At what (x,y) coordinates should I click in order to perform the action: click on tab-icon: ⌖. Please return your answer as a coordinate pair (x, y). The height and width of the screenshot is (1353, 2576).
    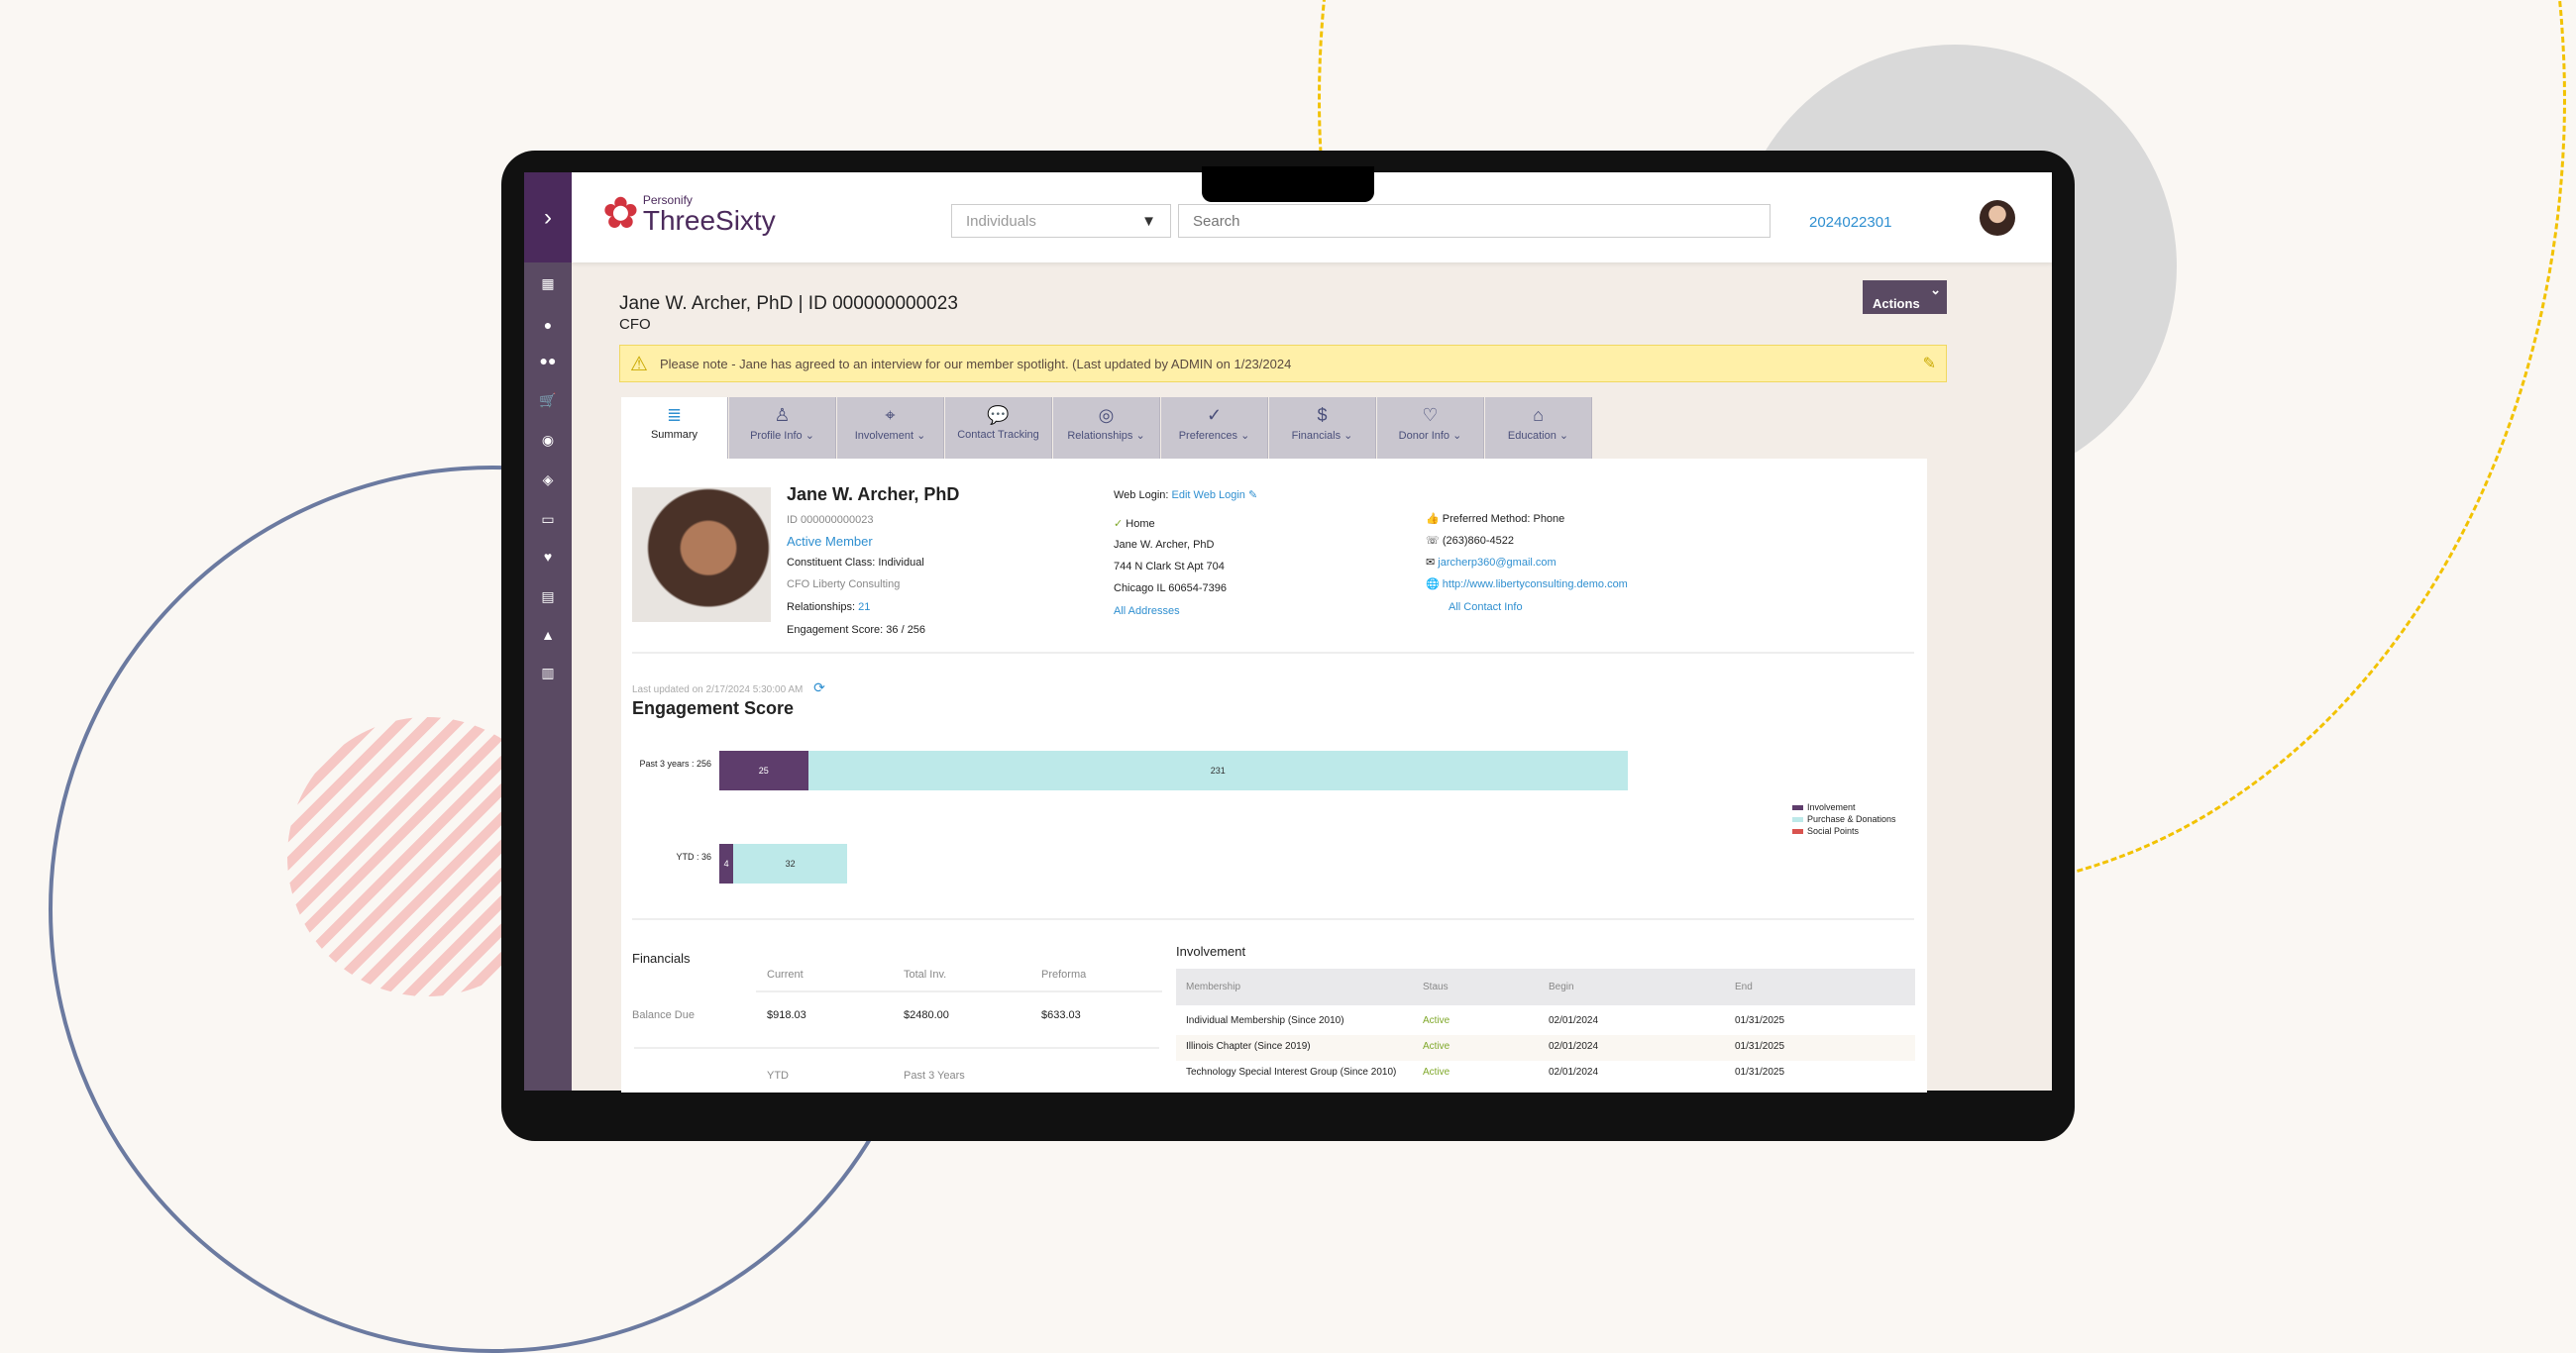
    Looking at the image, I should click on (890, 415).